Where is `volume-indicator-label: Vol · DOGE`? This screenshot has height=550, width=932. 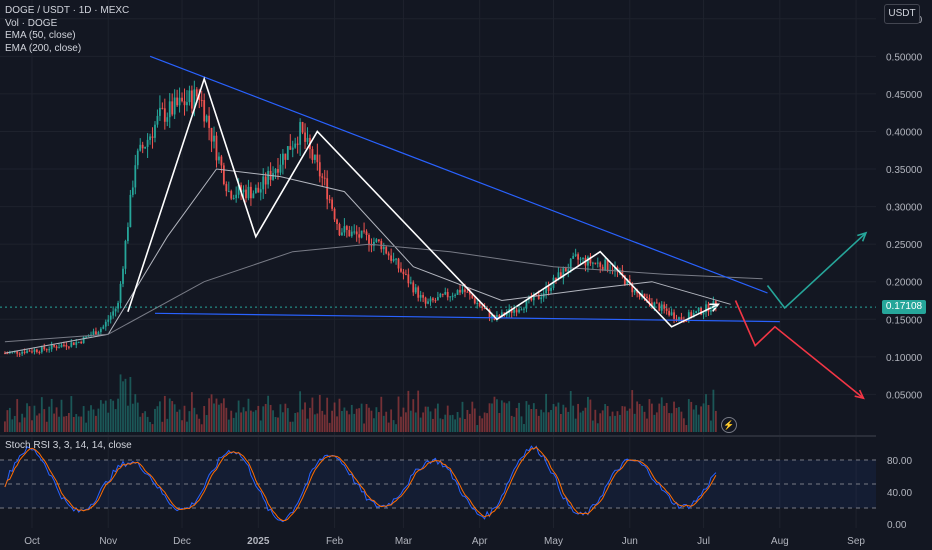 volume-indicator-label: Vol · DOGE is located at coordinates (31, 23).